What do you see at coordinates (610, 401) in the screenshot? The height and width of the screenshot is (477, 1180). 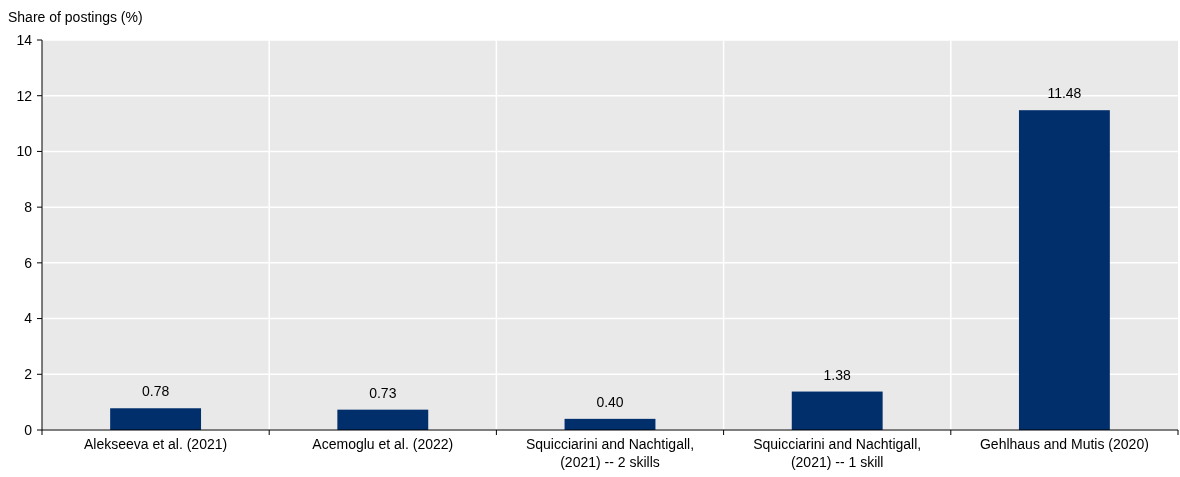 I see `data-label: 0.40` at bounding box center [610, 401].